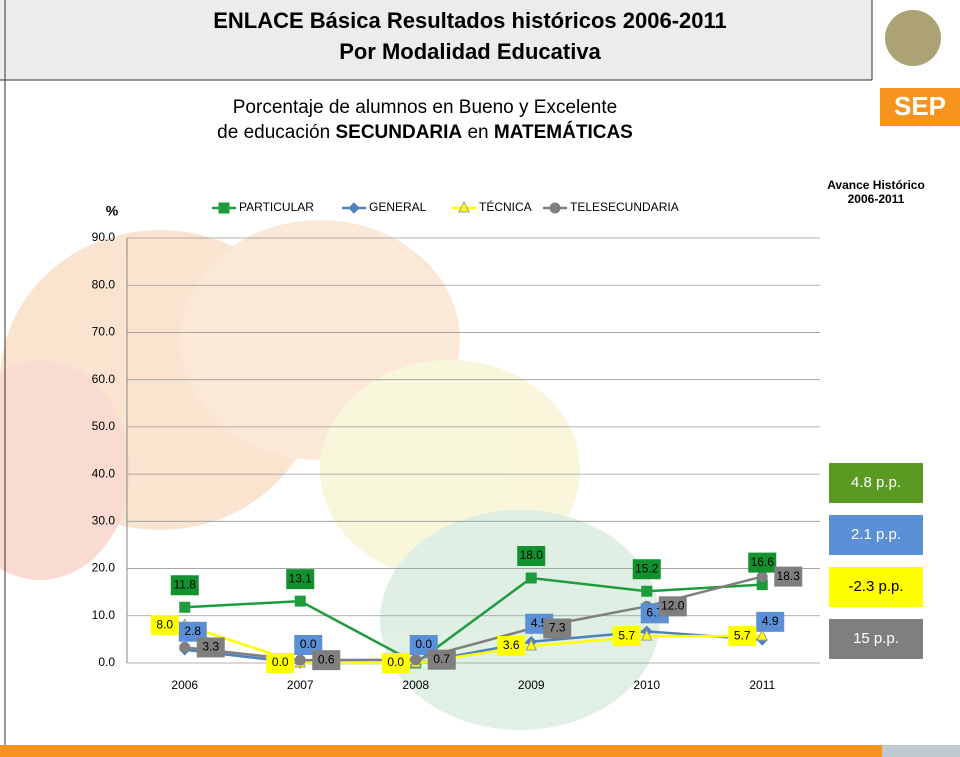 This screenshot has height=757, width=960. I want to click on subtitle-part: MATEMÁTICAS, so click(563, 132).